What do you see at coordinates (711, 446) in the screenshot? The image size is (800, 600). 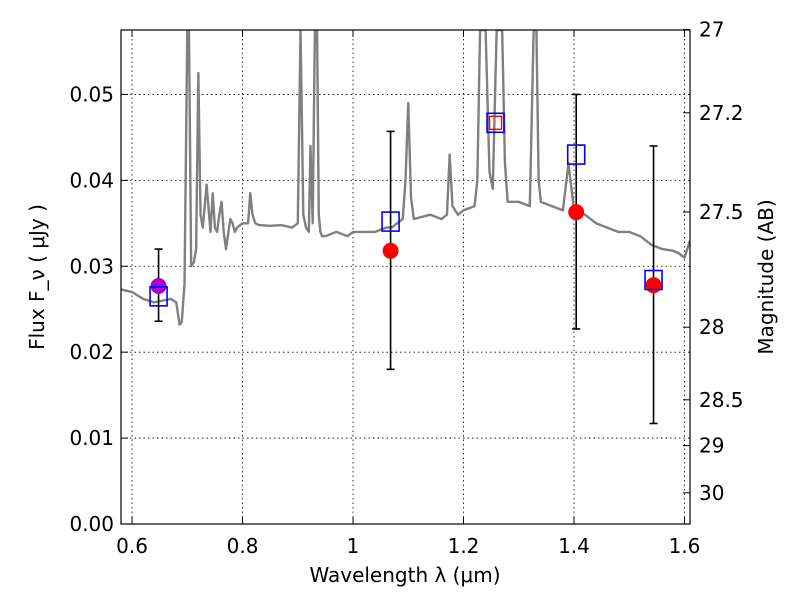 I see `y2-tick-label: 29` at bounding box center [711, 446].